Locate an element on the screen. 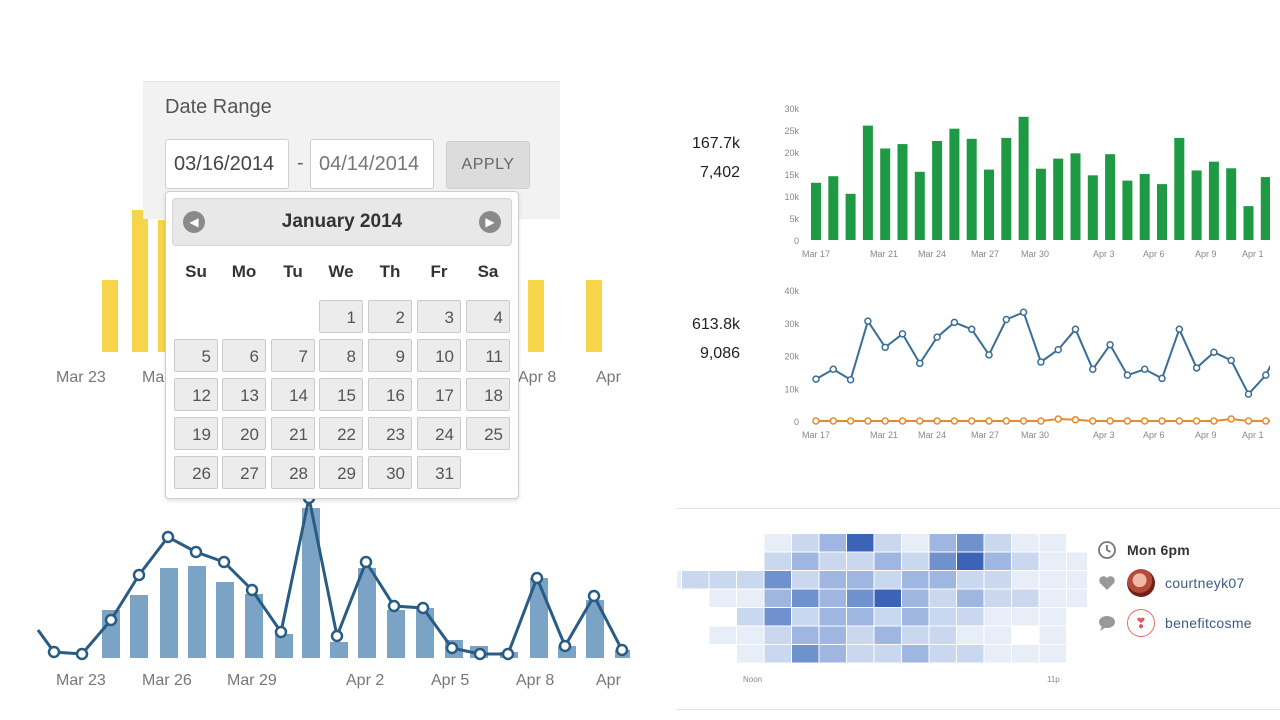 The height and width of the screenshot is (720, 1280). calendar-day-11: 11 is located at coordinates (488, 355).